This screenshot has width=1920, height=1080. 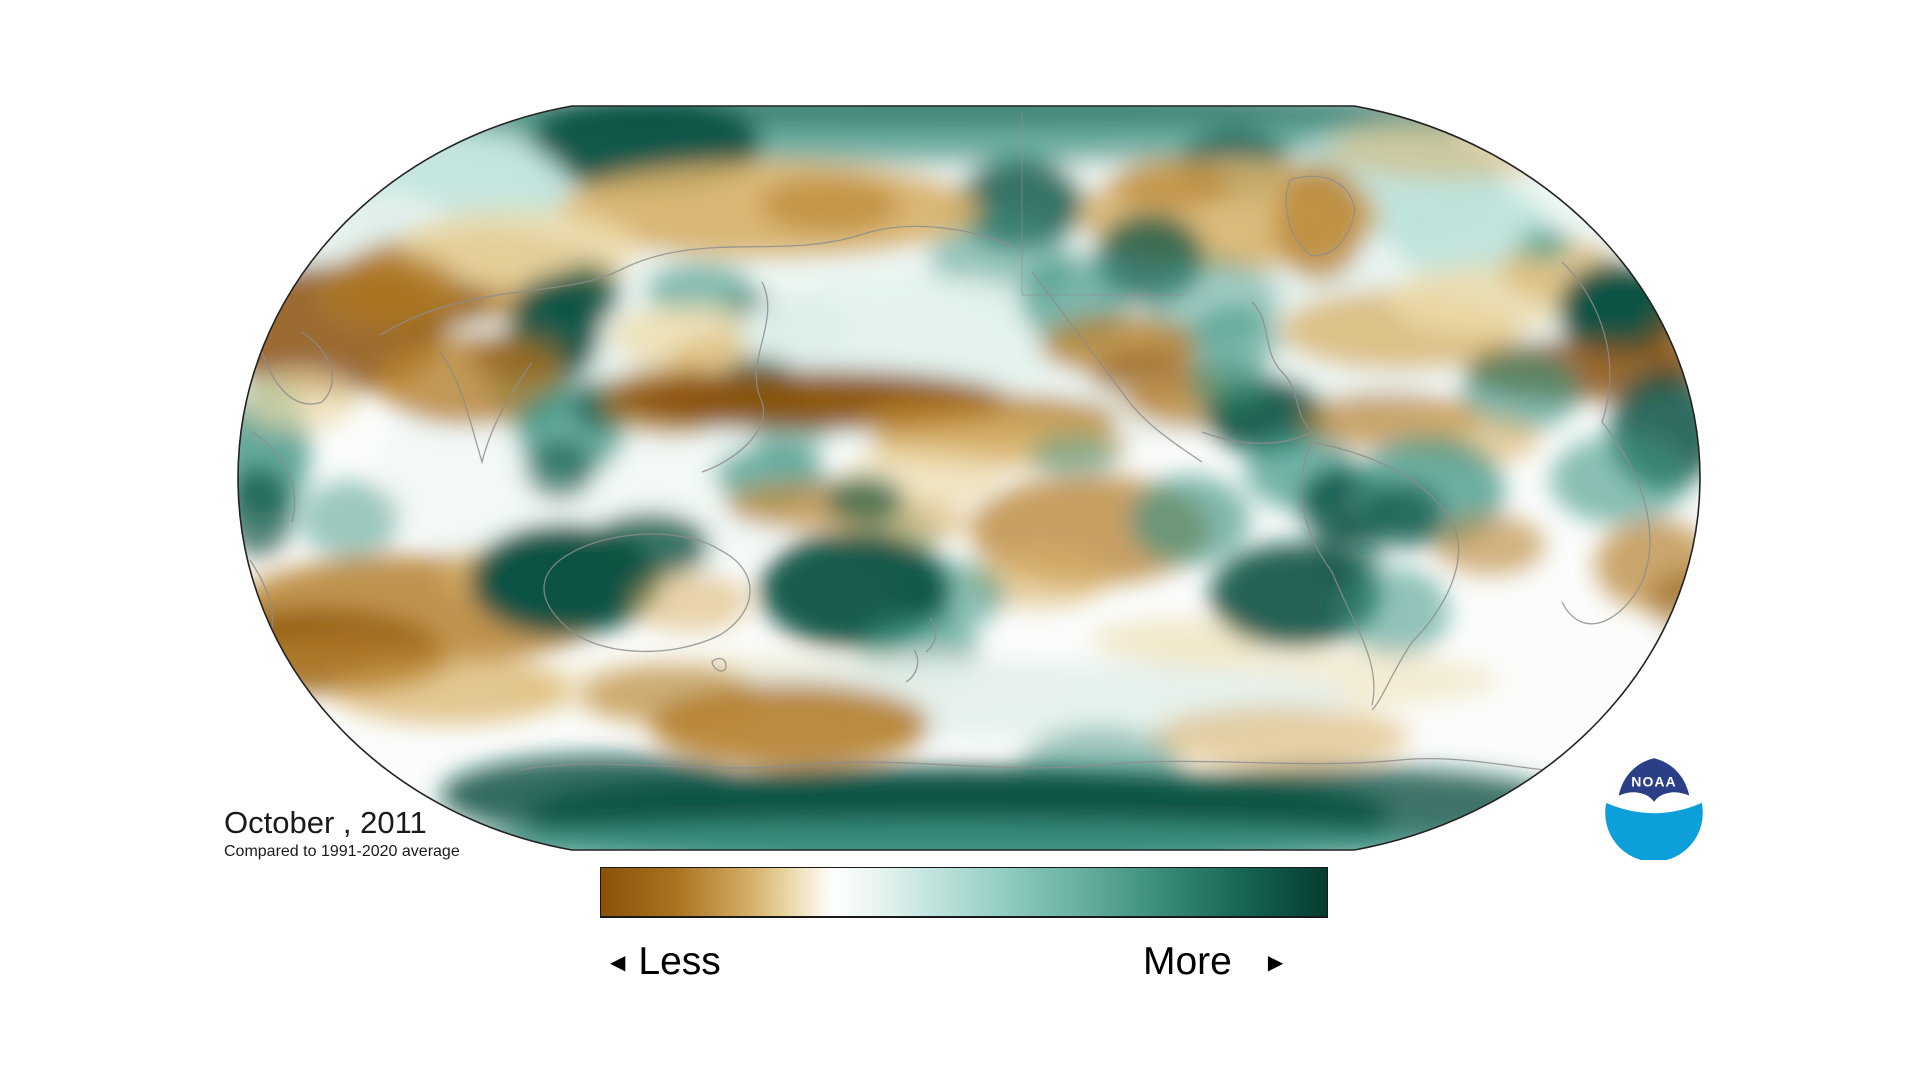 I want to click on coast-africa-west, so click(x=1606, y=443).